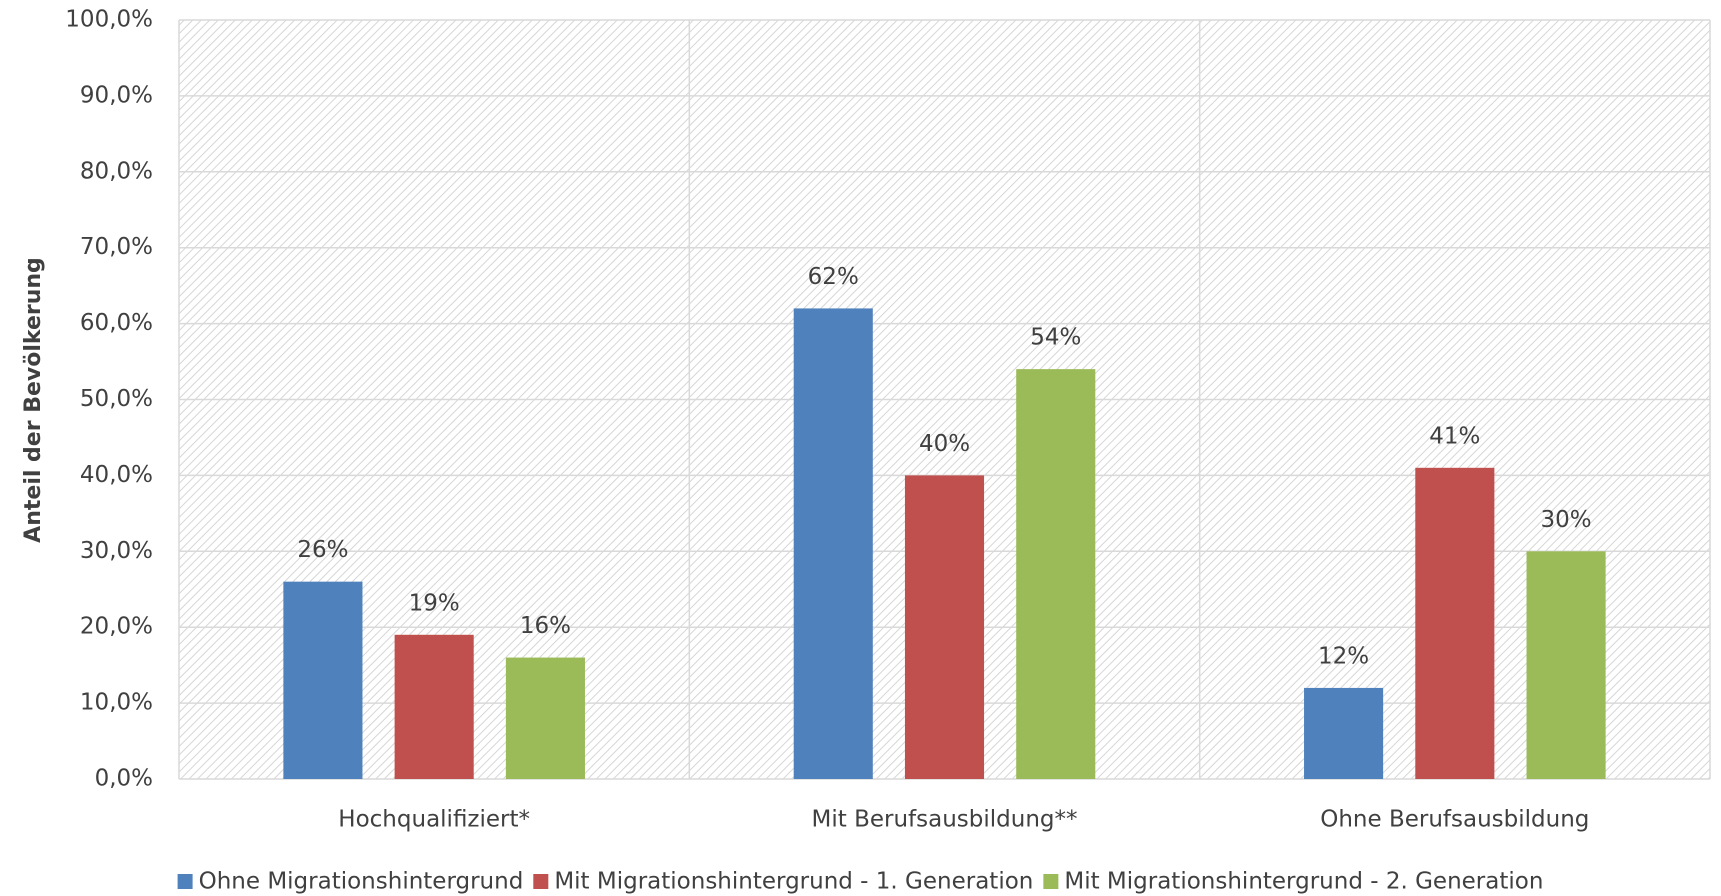 This screenshot has height=896, width=1721. I want to click on legend-label: Ohne Migrationshintergrund, so click(361, 882).